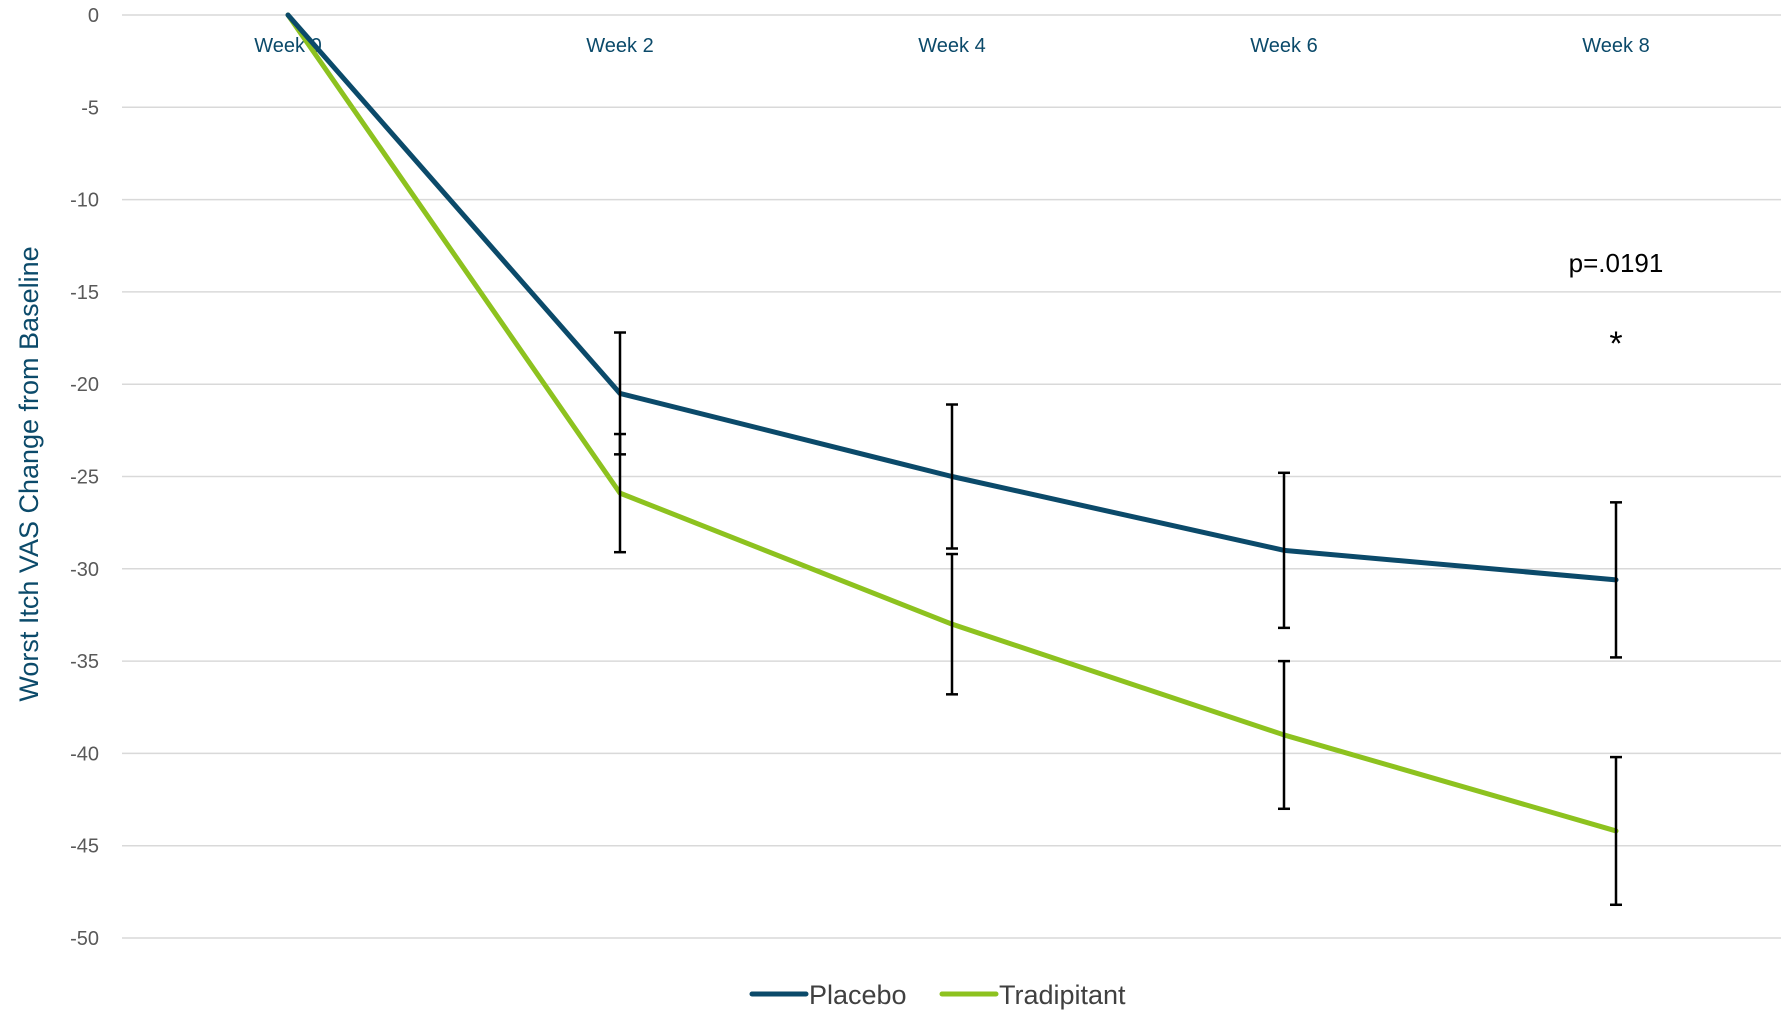 This screenshot has height=1017, width=1781. Describe the element at coordinates (84, 570) in the screenshot. I see `y-tick-label: -30` at that location.